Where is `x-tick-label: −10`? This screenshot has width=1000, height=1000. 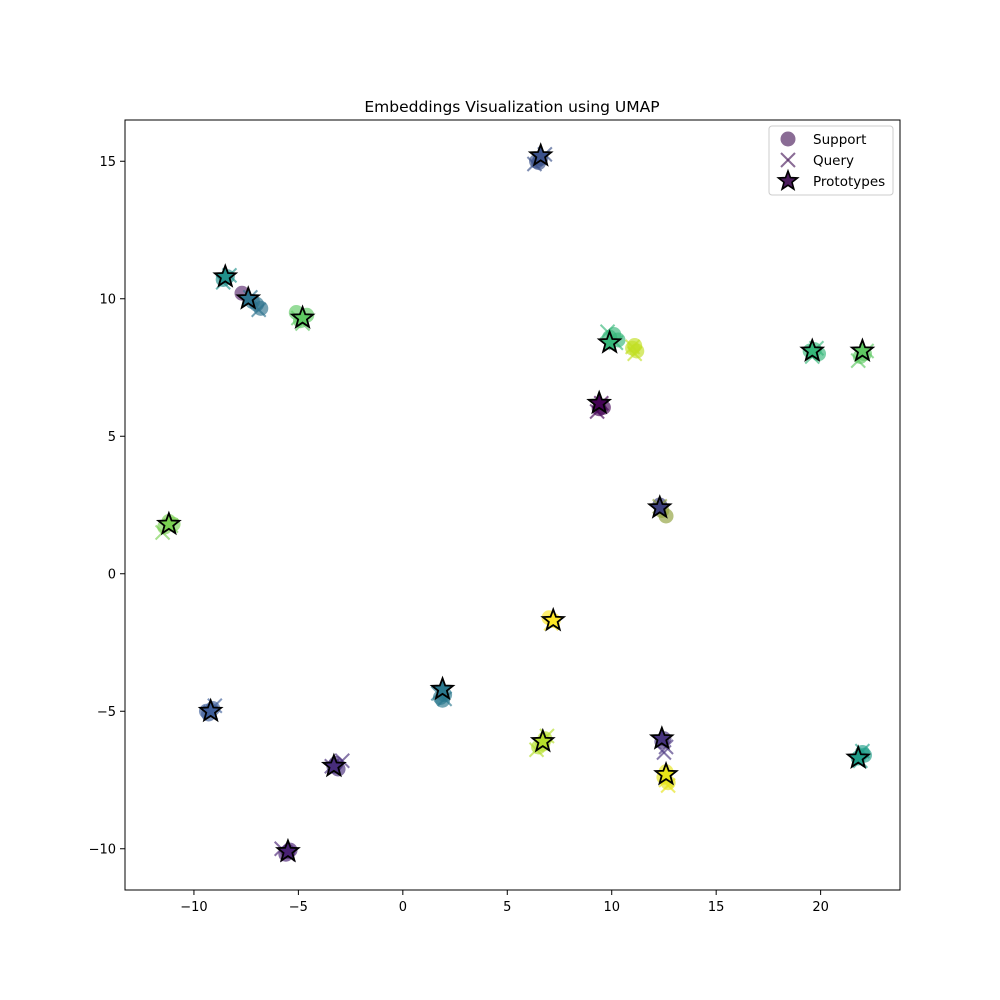 x-tick-label: −10 is located at coordinates (193, 907).